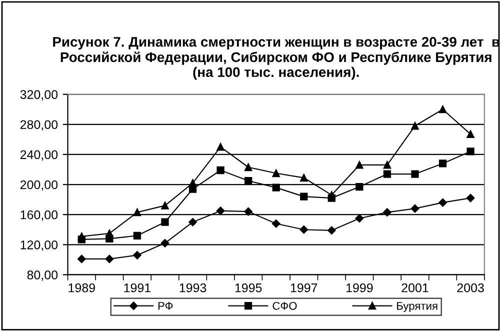  Describe the element at coordinates (165, 306) in the screenshot. I see `legend-label: РФ` at that location.